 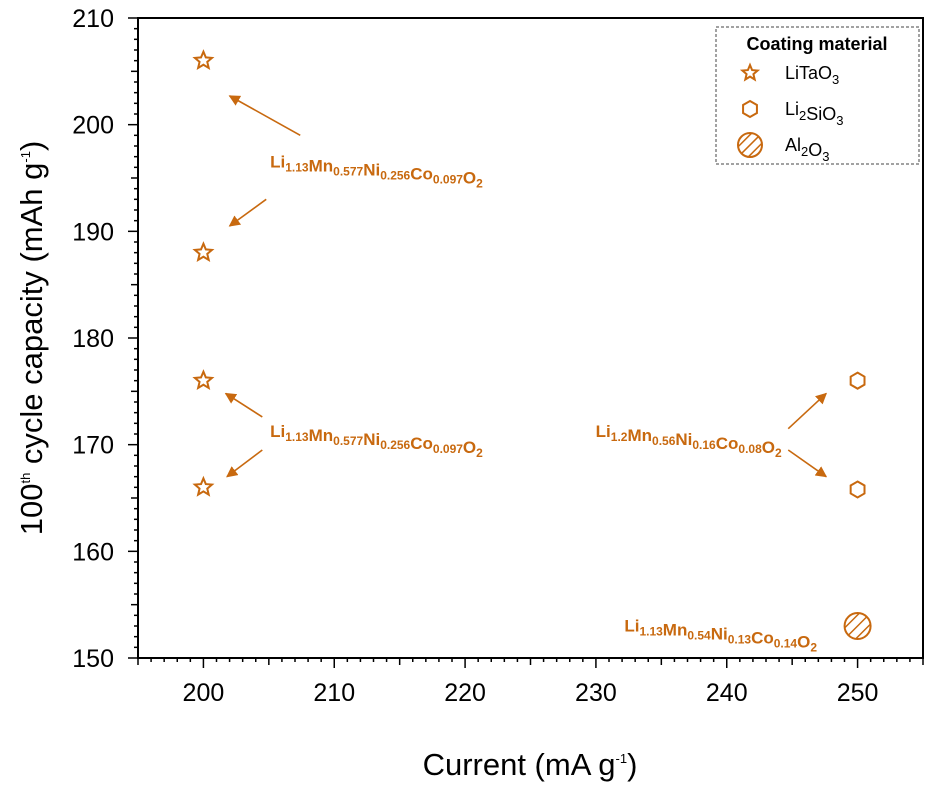 What do you see at coordinates (334, 693) in the screenshot?
I see `x-tick-label: 210` at bounding box center [334, 693].